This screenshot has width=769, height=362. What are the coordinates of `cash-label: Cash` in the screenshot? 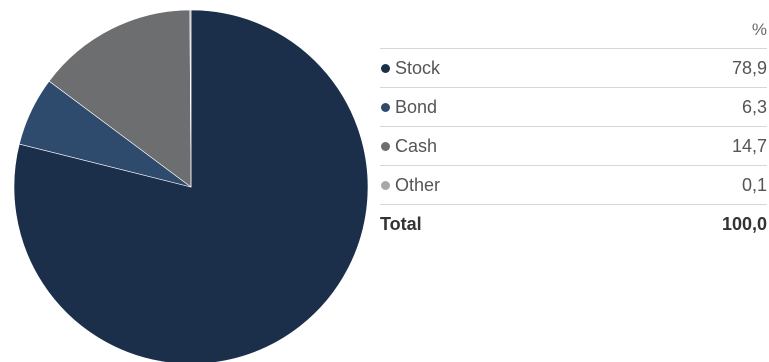 It's located at (416, 145).